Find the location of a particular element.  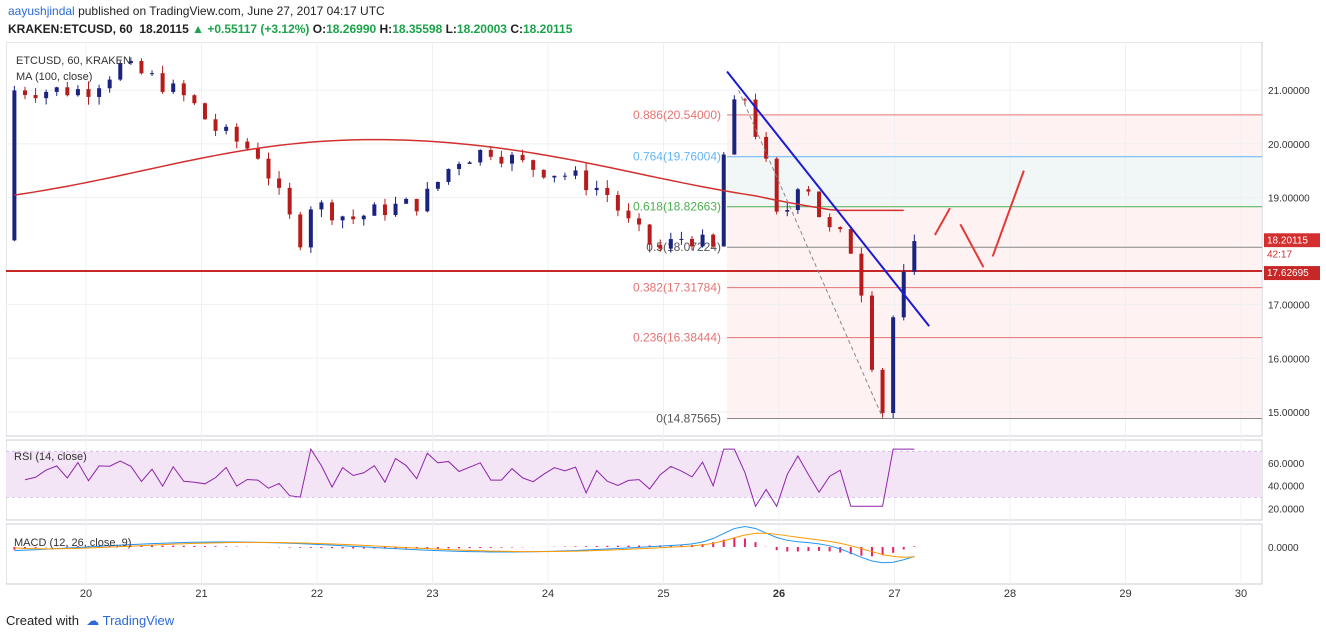

time-tick: 25 is located at coordinates (663, 594).